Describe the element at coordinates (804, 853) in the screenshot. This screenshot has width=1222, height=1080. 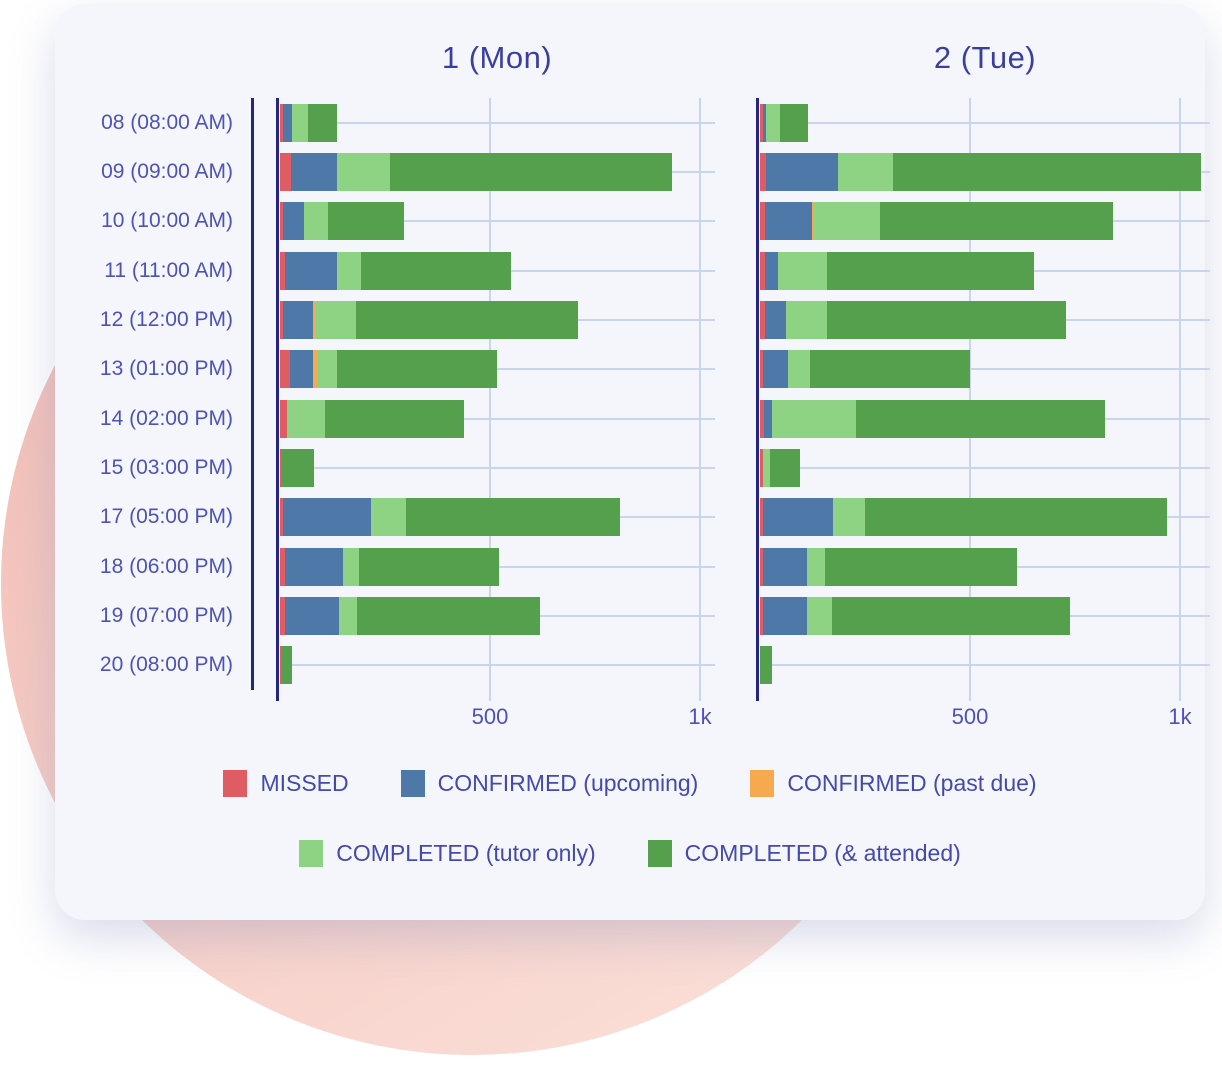
I see `legend-item: COMPLETED (& attended)` at that location.